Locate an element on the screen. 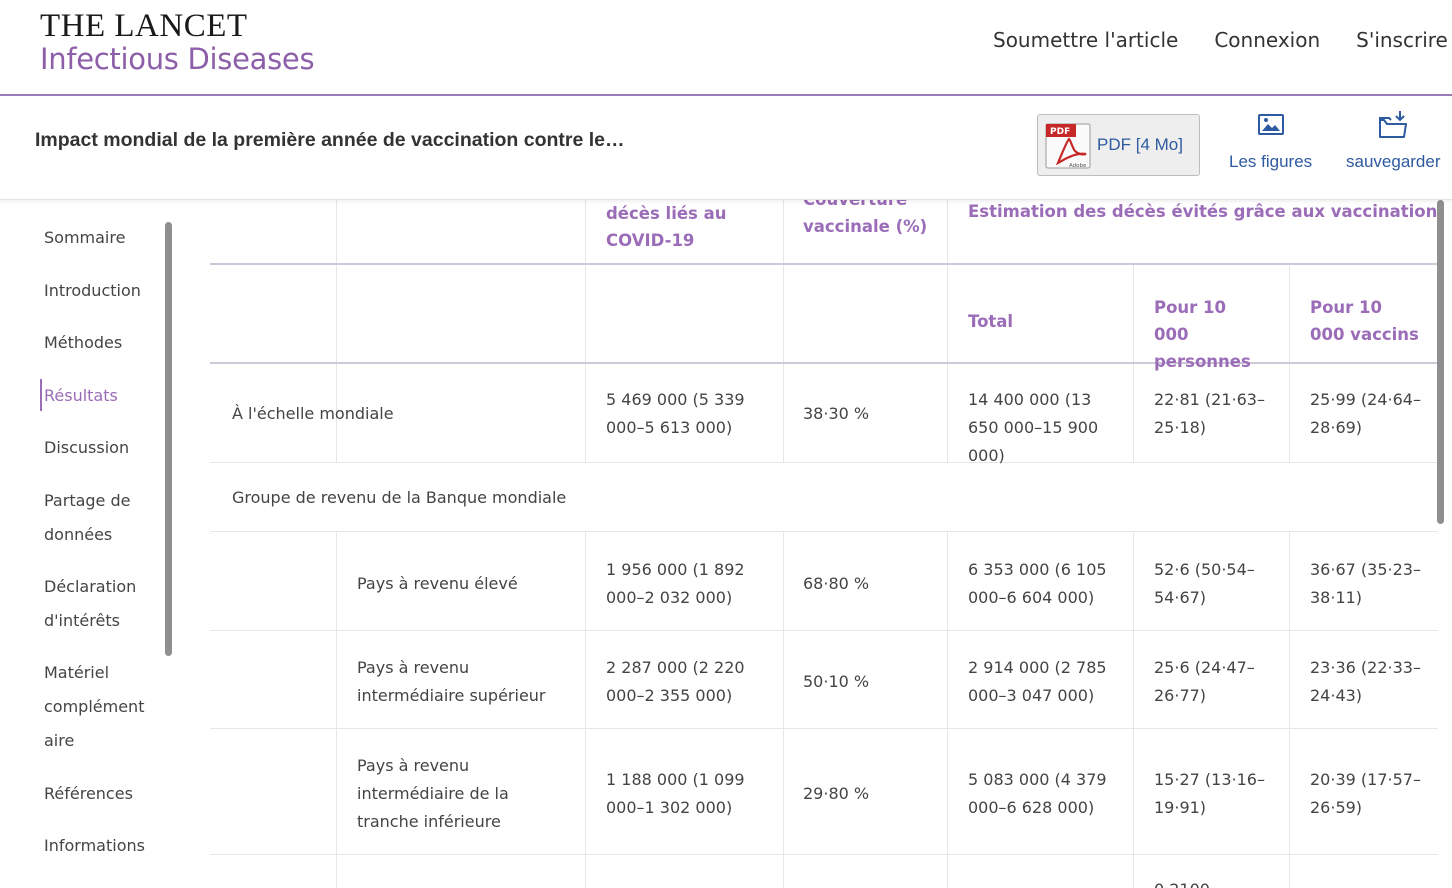  cell-coverage: 29·80 % is located at coordinates (836, 793).